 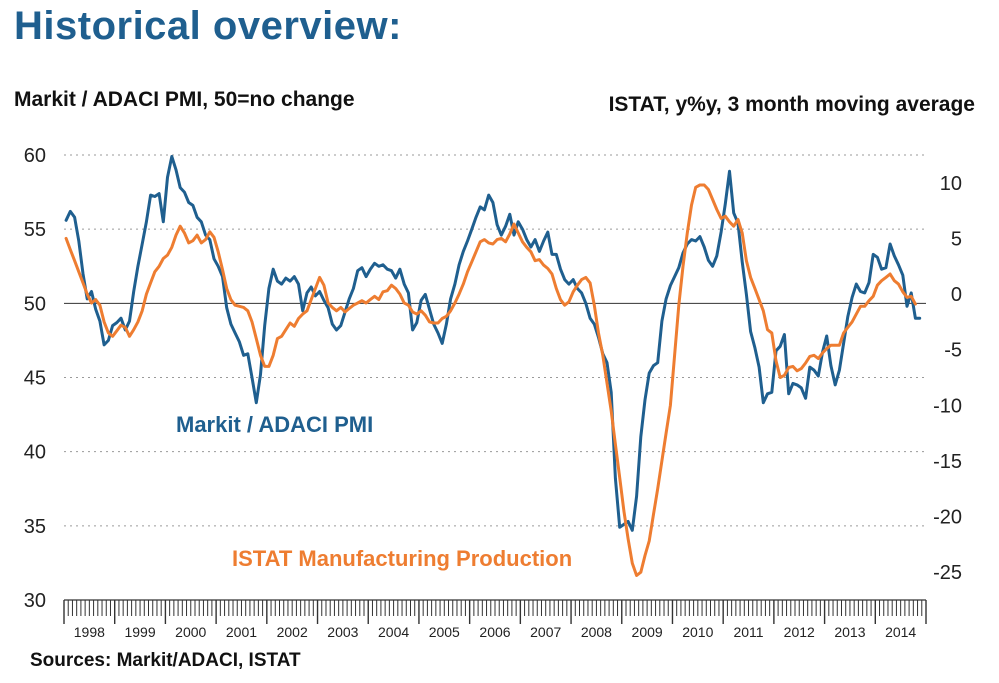 What do you see at coordinates (274, 424) in the screenshot?
I see `pmi-series-label: Markit / ADACI PMI` at bounding box center [274, 424].